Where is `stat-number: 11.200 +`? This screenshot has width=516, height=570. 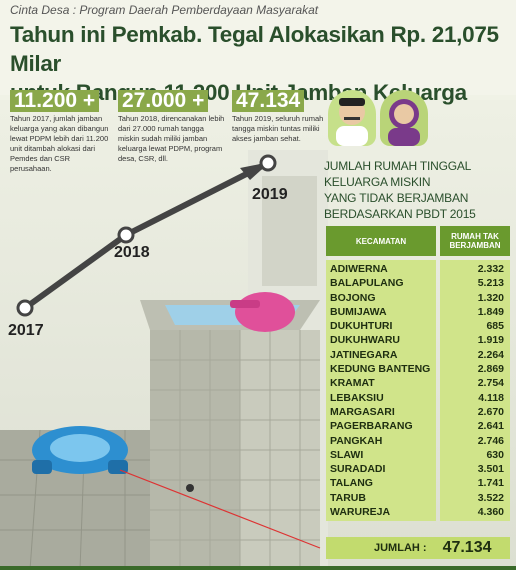 stat-number: 11.200 + is located at coordinates (55, 101).